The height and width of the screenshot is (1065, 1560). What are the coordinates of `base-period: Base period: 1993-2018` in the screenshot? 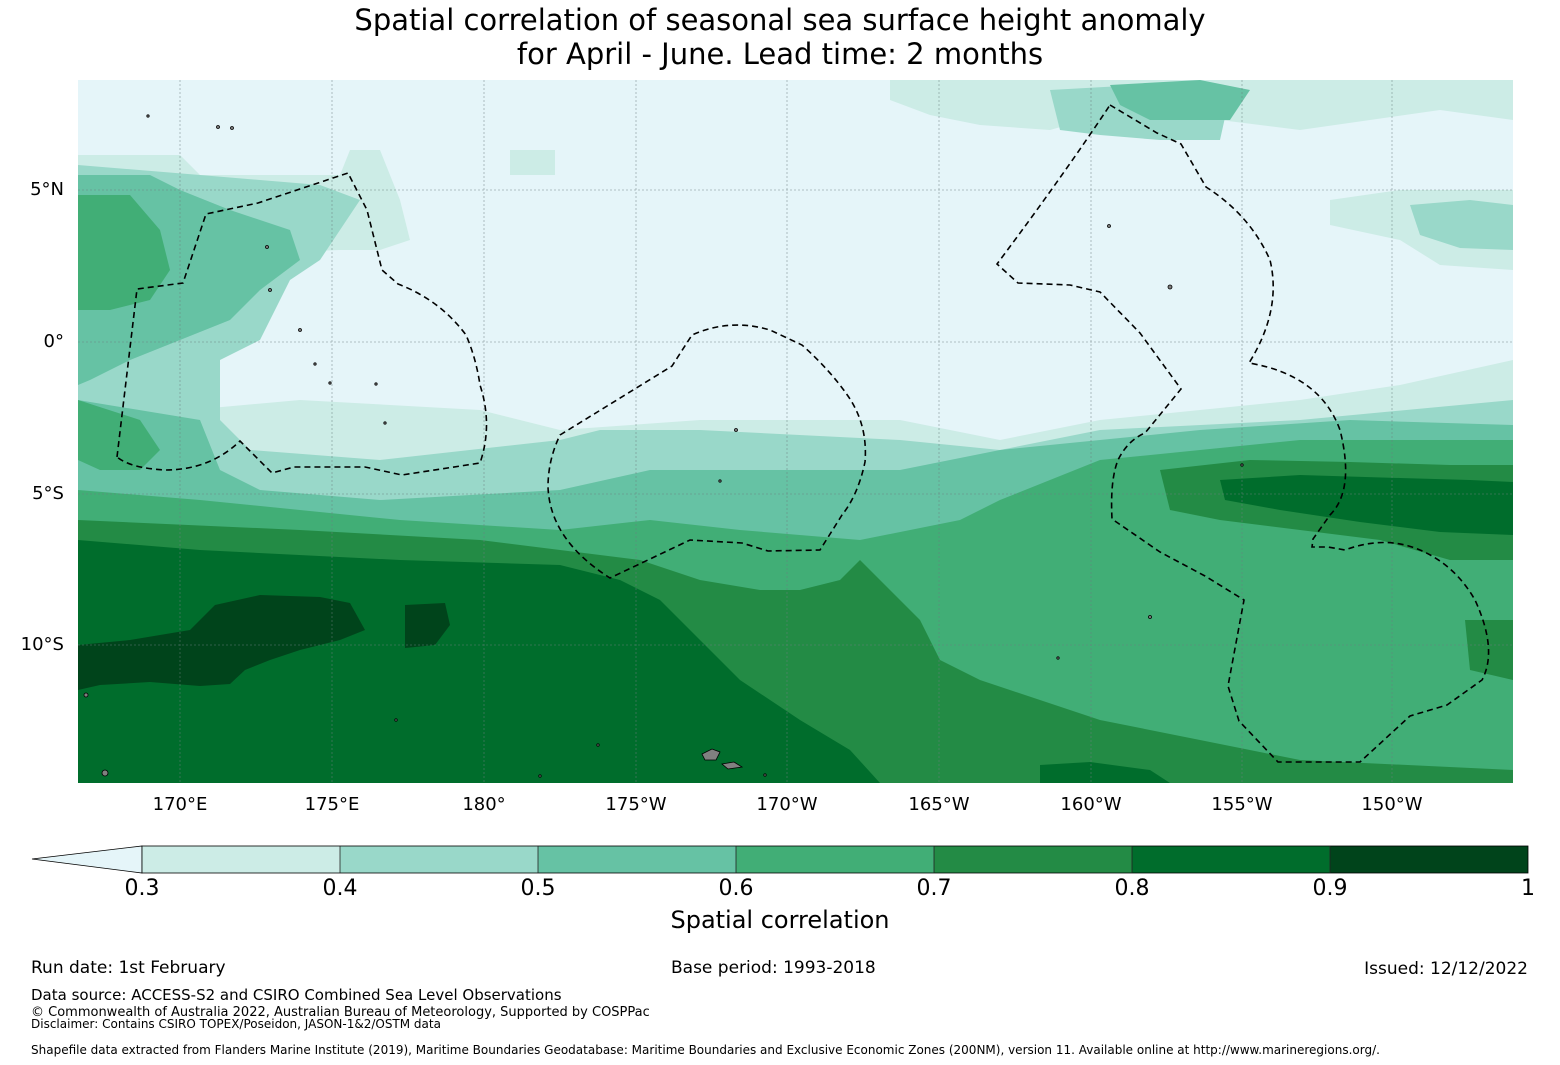 It's located at (773, 968).